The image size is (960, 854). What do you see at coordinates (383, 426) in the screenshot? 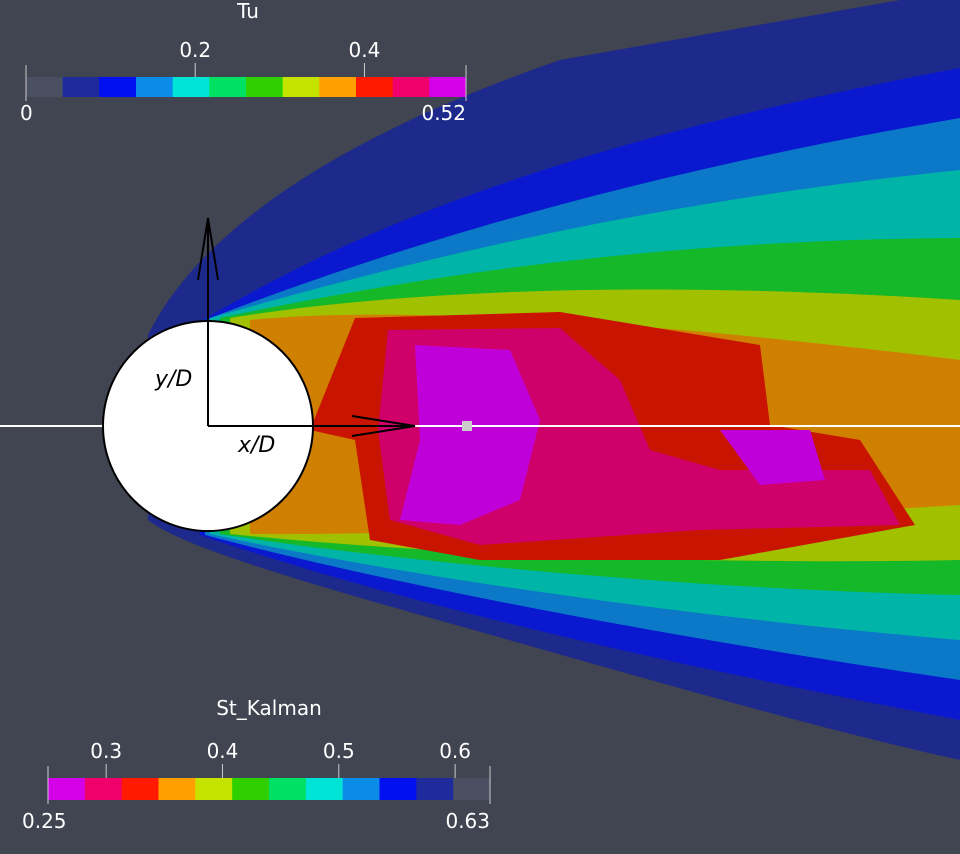
I see `x-arrow-head` at bounding box center [383, 426].